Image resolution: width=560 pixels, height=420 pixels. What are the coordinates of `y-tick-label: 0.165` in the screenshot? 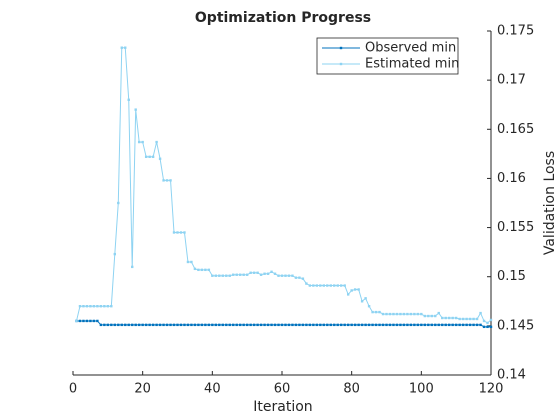 It's located at (515, 129).